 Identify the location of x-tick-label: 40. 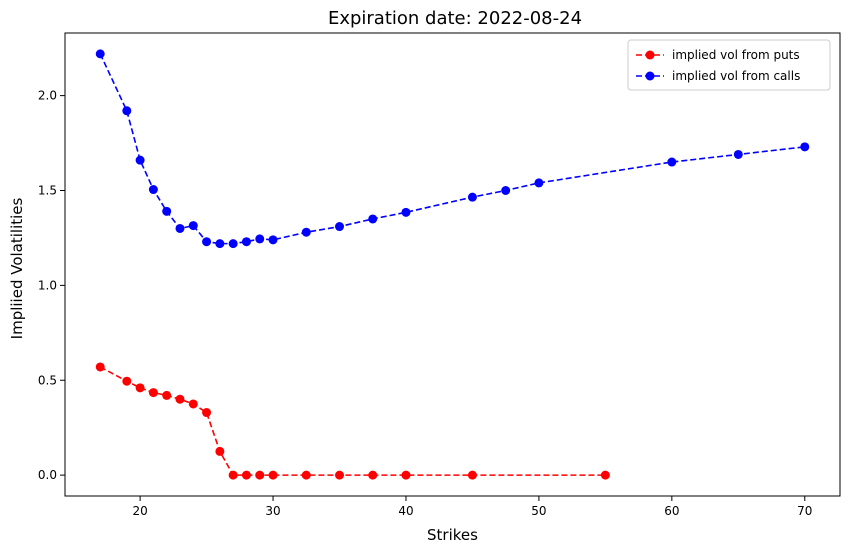
(405, 511).